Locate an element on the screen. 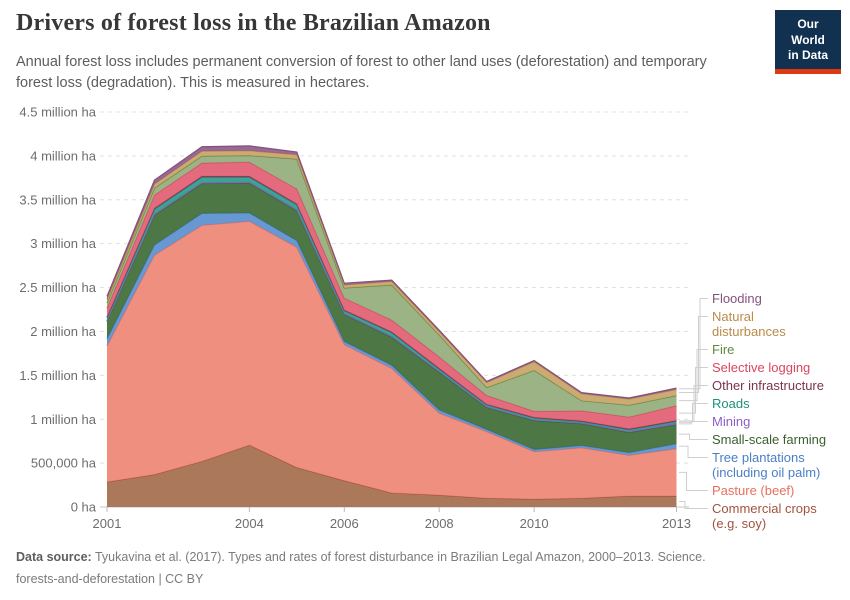 The width and height of the screenshot is (850, 600). legend-item-roads: Roads is located at coordinates (781, 403).